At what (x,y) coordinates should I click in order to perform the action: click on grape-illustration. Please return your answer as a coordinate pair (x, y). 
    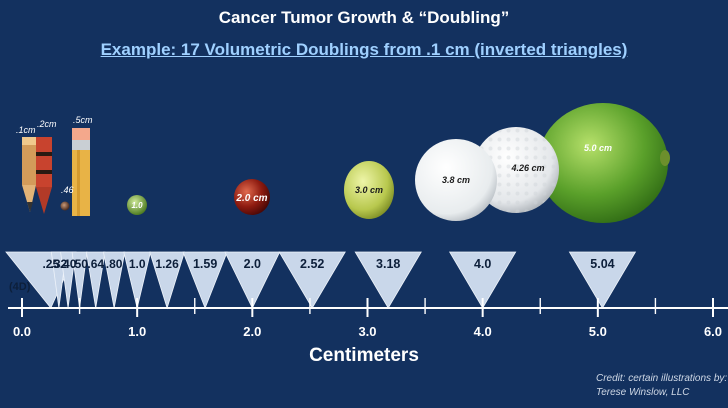
    Looking at the image, I should click on (369, 190).